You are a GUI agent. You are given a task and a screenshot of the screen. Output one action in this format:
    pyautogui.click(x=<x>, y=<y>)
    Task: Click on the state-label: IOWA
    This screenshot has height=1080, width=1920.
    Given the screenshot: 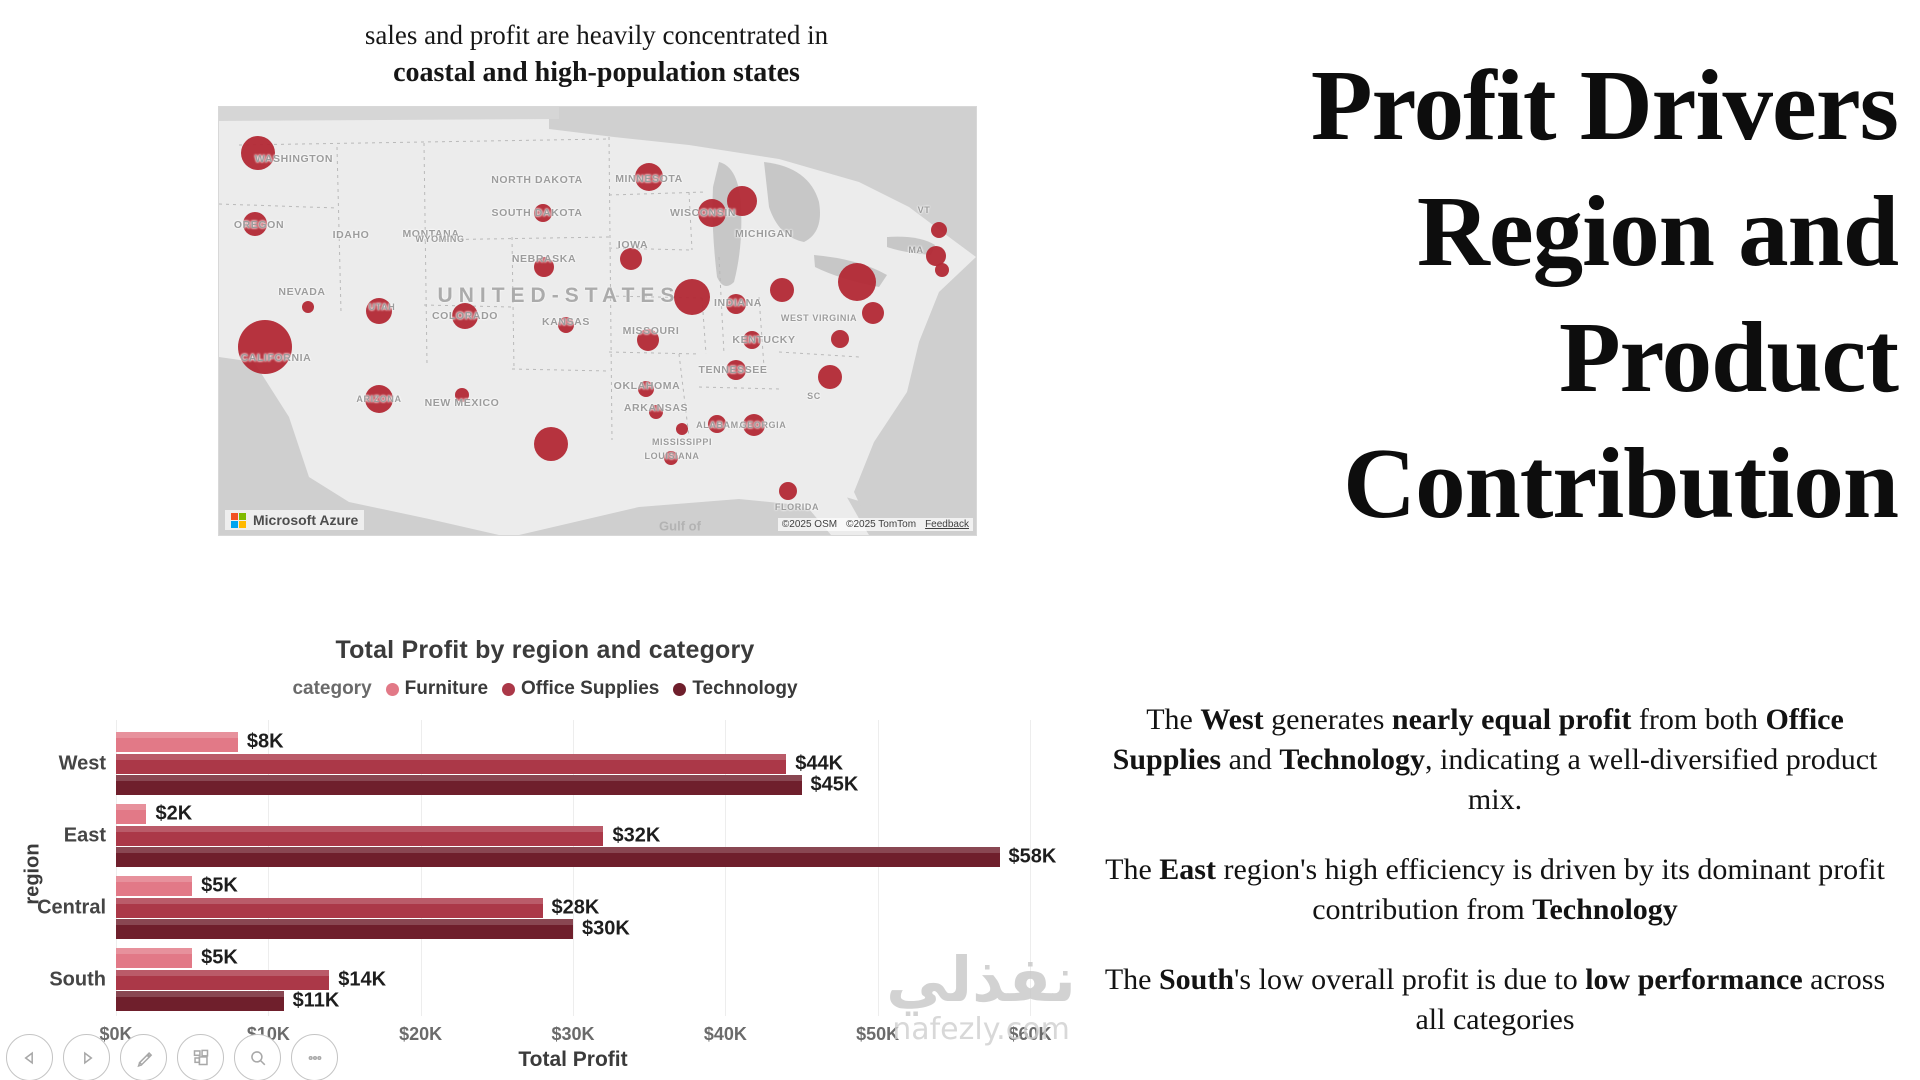 What is the action you would take?
    pyautogui.click(x=633, y=245)
    